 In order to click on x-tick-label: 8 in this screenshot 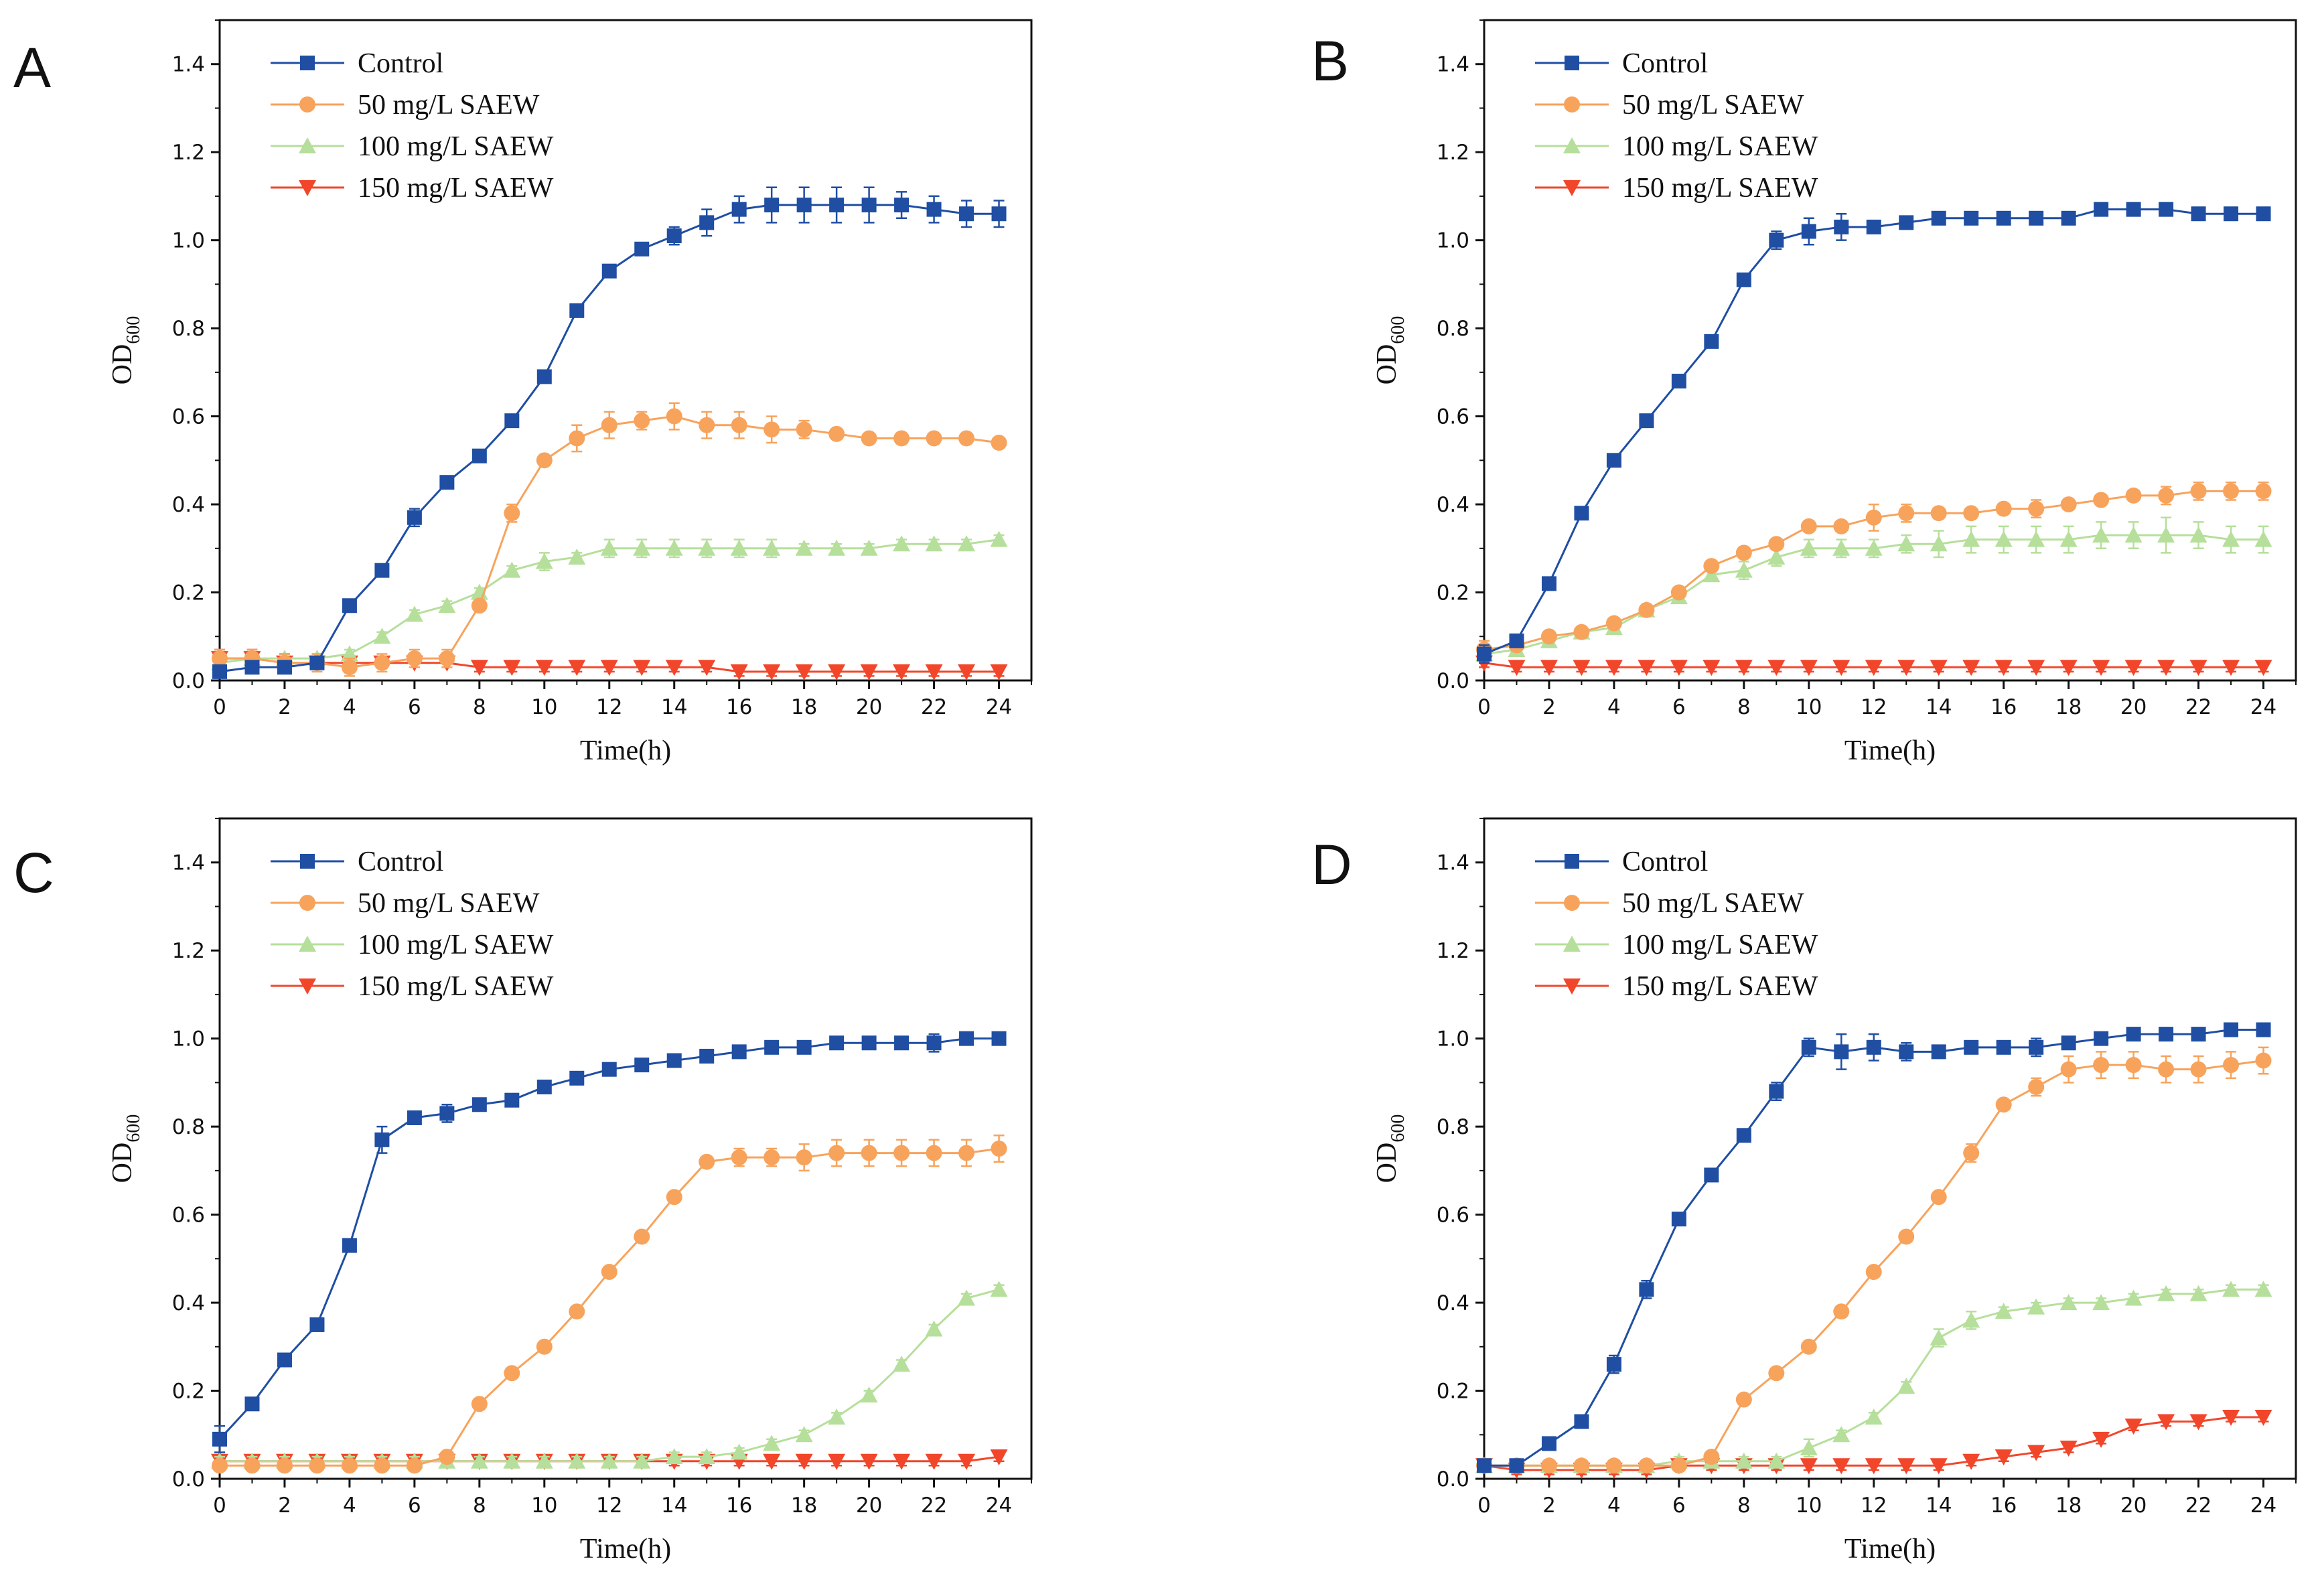, I will do `click(479, 707)`.